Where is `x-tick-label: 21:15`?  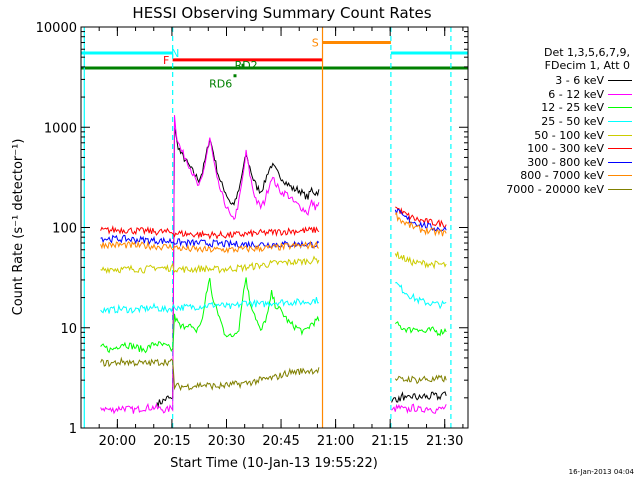 x-tick-label: 21:15 is located at coordinates (389, 441).